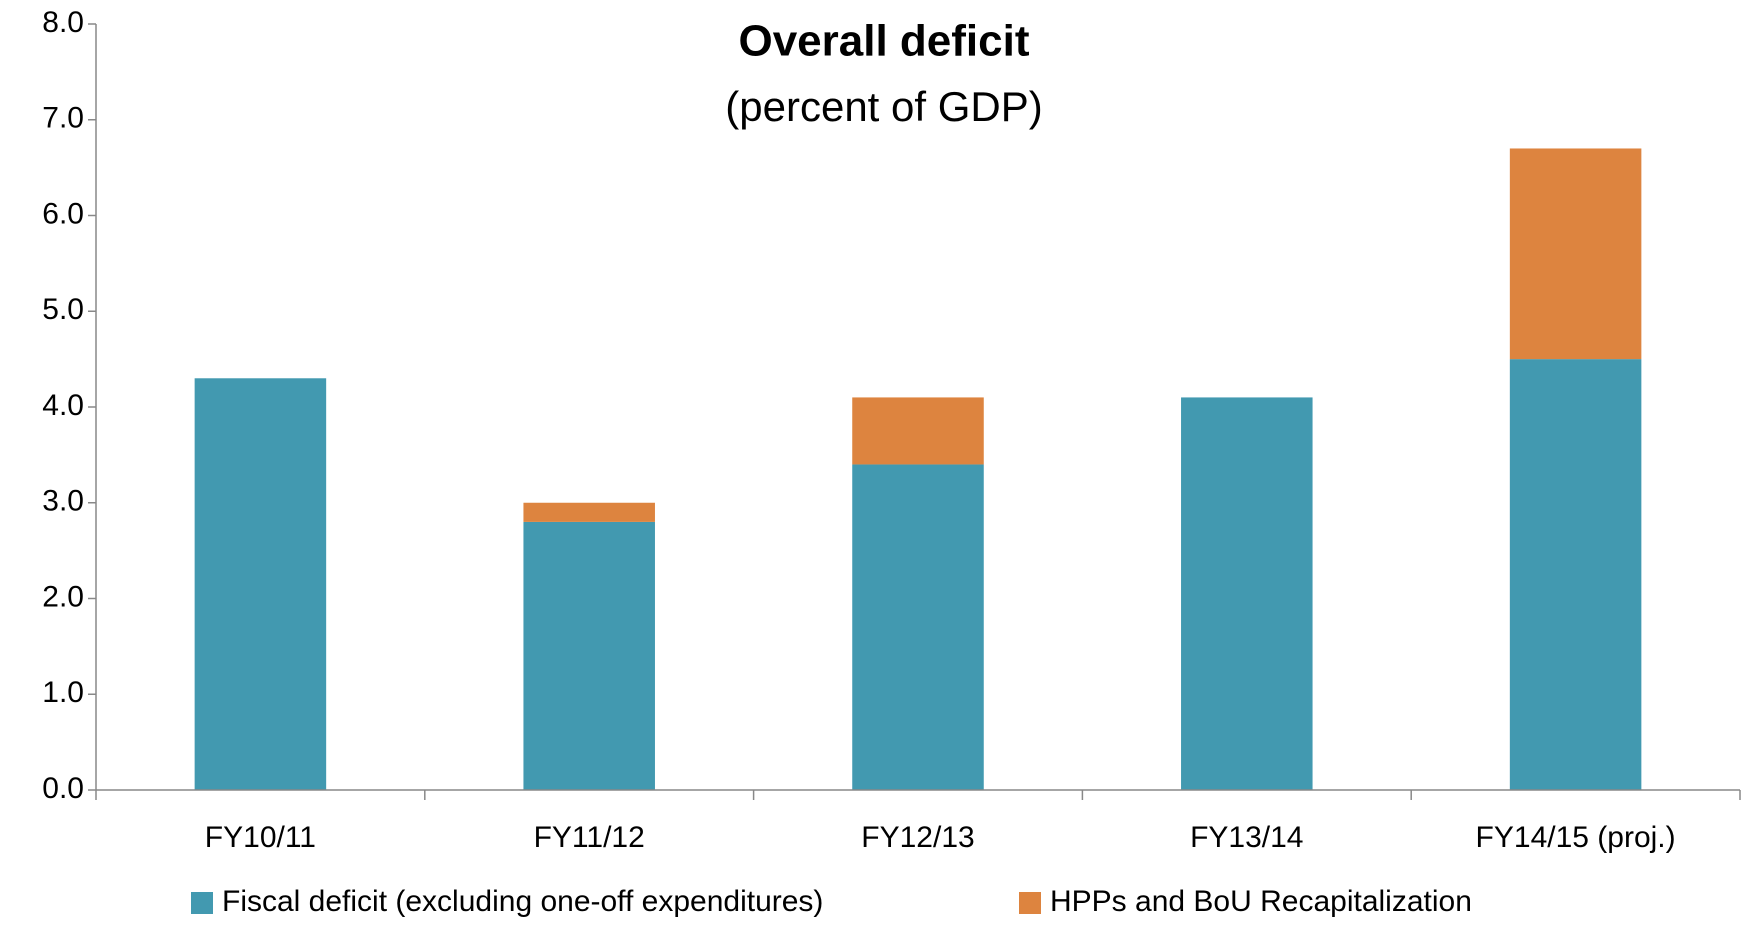 The height and width of the screenshot is (935, 1744). Describe the element at coordinates (260, 837) in the screenshot. I see `x-tick-label: FY10/11` at that location.